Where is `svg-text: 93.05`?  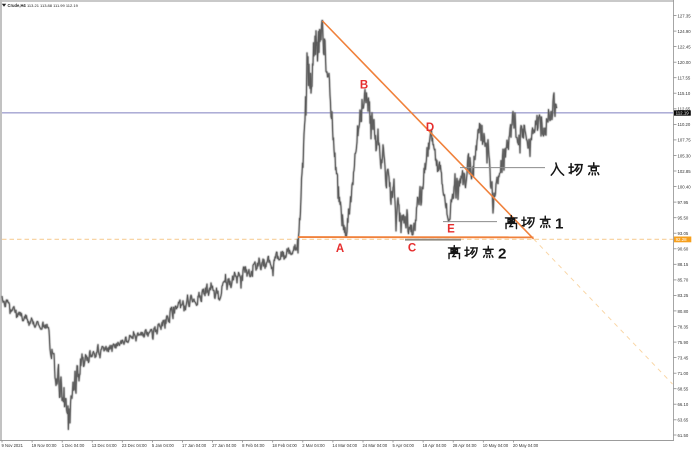
svg-text: 93.05 is located at coordinates (683, 233).